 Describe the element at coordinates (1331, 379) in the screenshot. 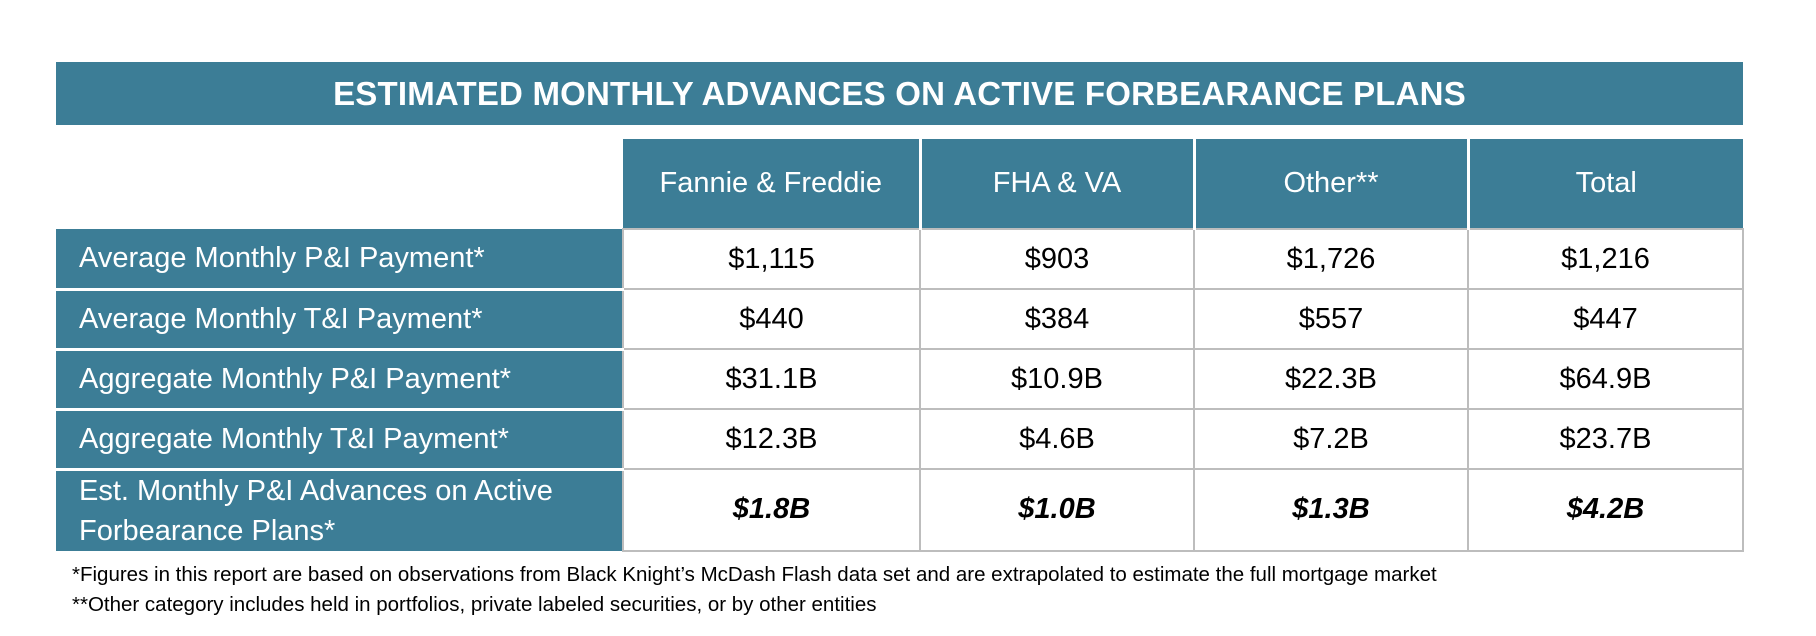

I see `table-cell: $22.3B` at that location.